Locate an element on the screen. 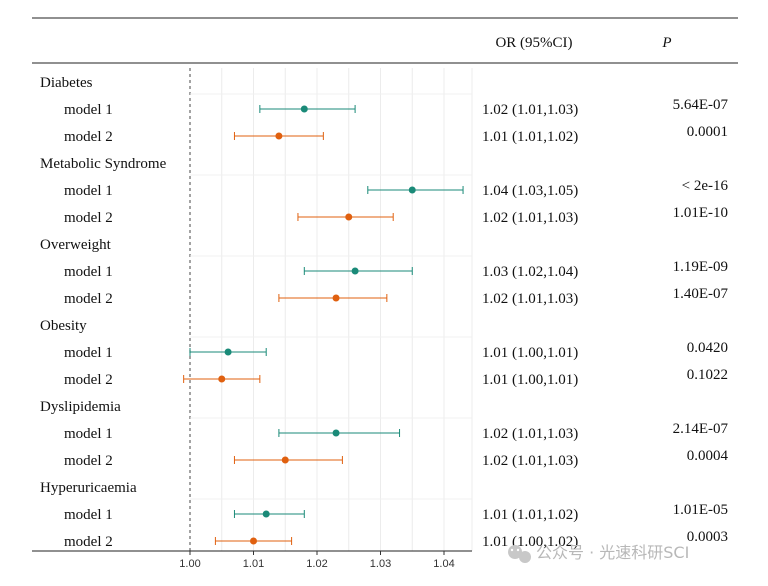 The height and width of the screenshot is (586, 768). wechat-icon is located at coordinates (519, 554).